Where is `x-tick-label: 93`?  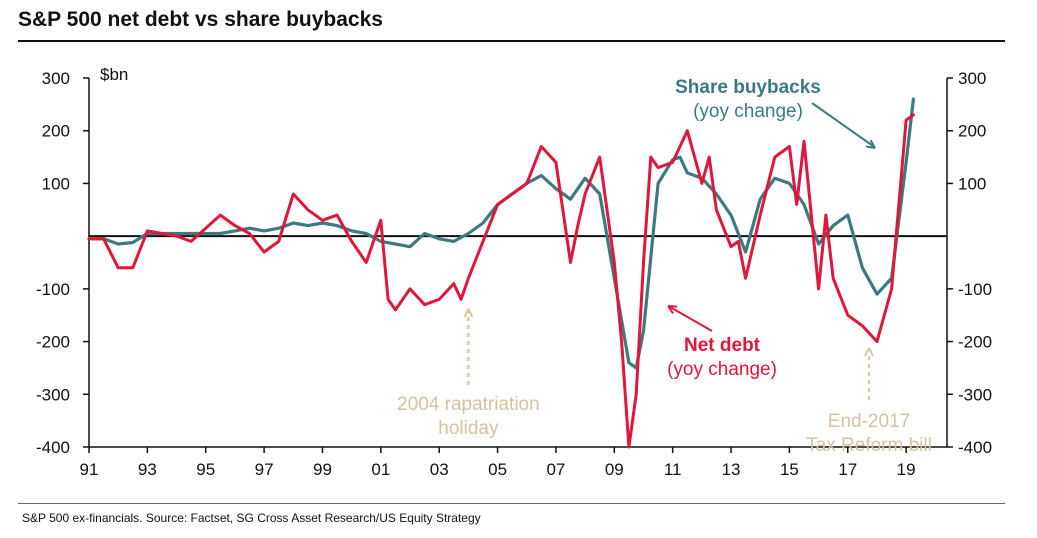 x-tick-label: 93 is located at coordinates (147, 469).